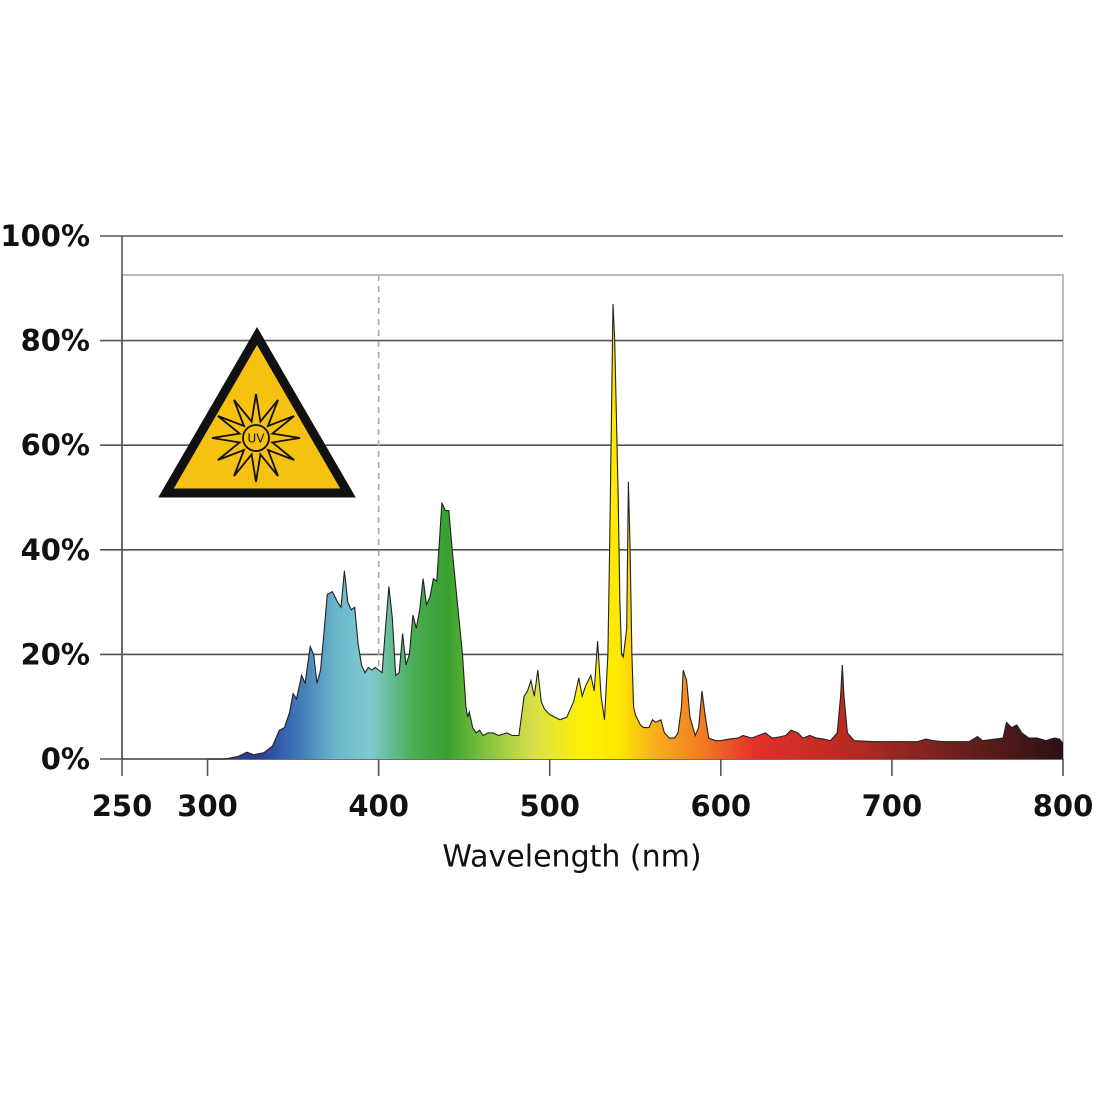 The height and width of the screenshot is (1100, 1100). What do you see at coordinates (65, 759) in the screenshot?
I see `y-tick-label: 0%` at bounding box center [65, 759].